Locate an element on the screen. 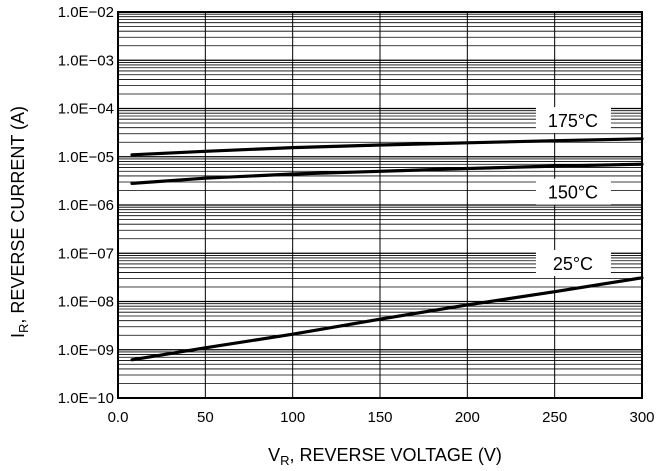  x-tick-label: 250 is located at coordinates (554, 417).